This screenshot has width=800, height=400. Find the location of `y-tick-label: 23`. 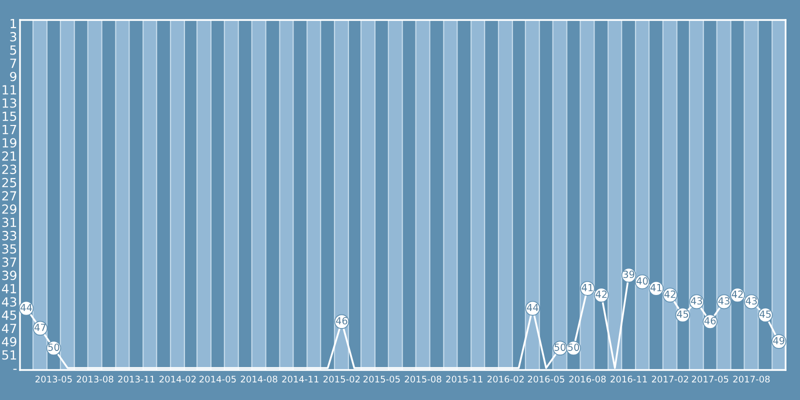

y-tick-label: 23 is located at coordinates (9, 169).